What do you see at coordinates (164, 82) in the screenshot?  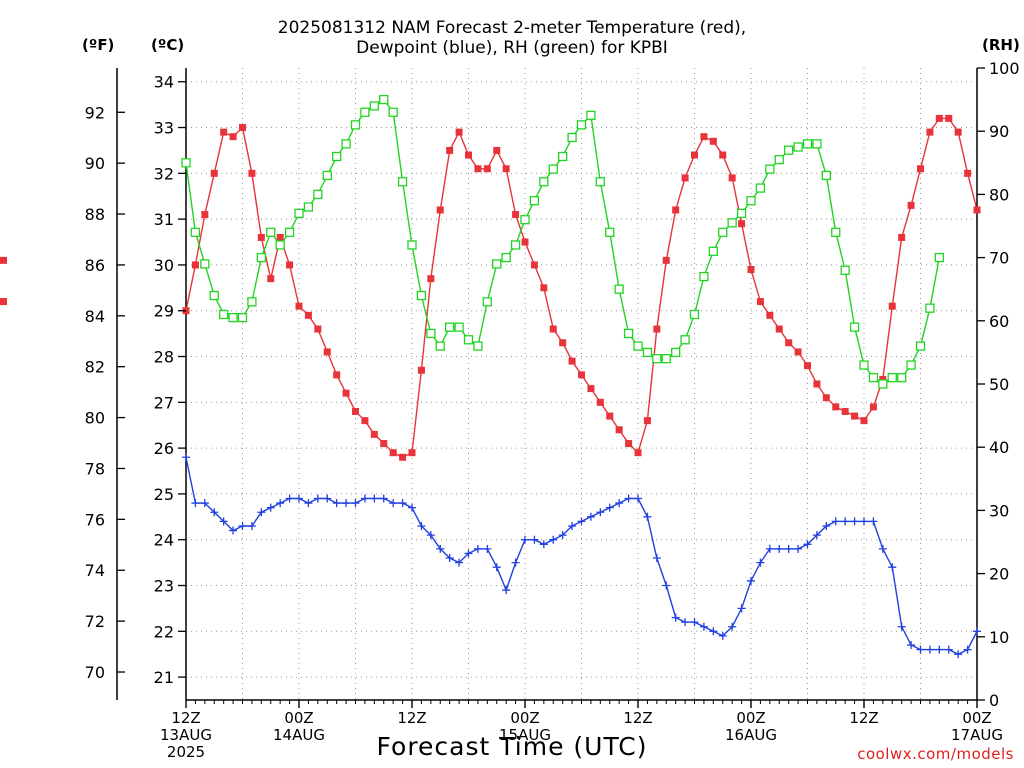 I see `celsius-tick-label: 34` at bounding box center [164, 82].